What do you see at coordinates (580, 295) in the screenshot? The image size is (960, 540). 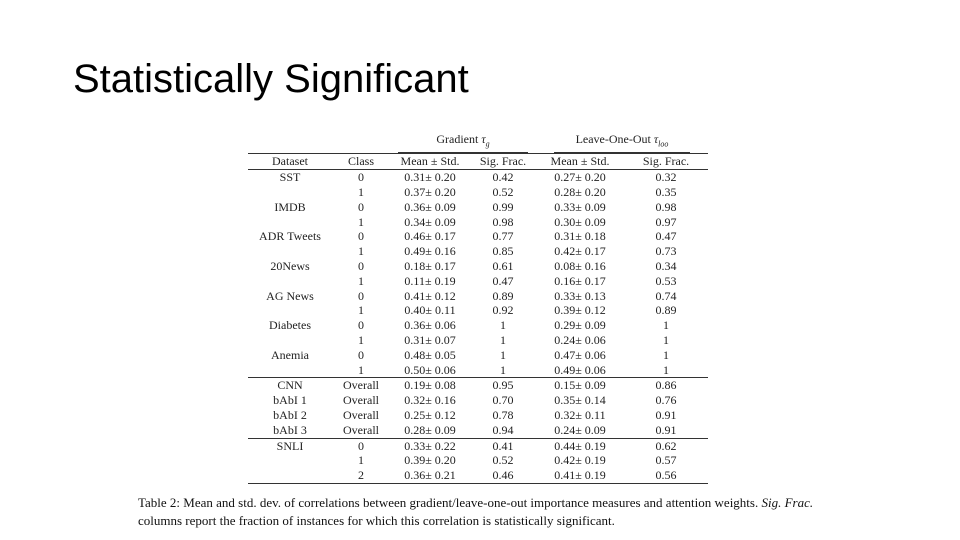 I see `cell-loo-mean: 0.33± 0.13` at bounding box center [580, 295].